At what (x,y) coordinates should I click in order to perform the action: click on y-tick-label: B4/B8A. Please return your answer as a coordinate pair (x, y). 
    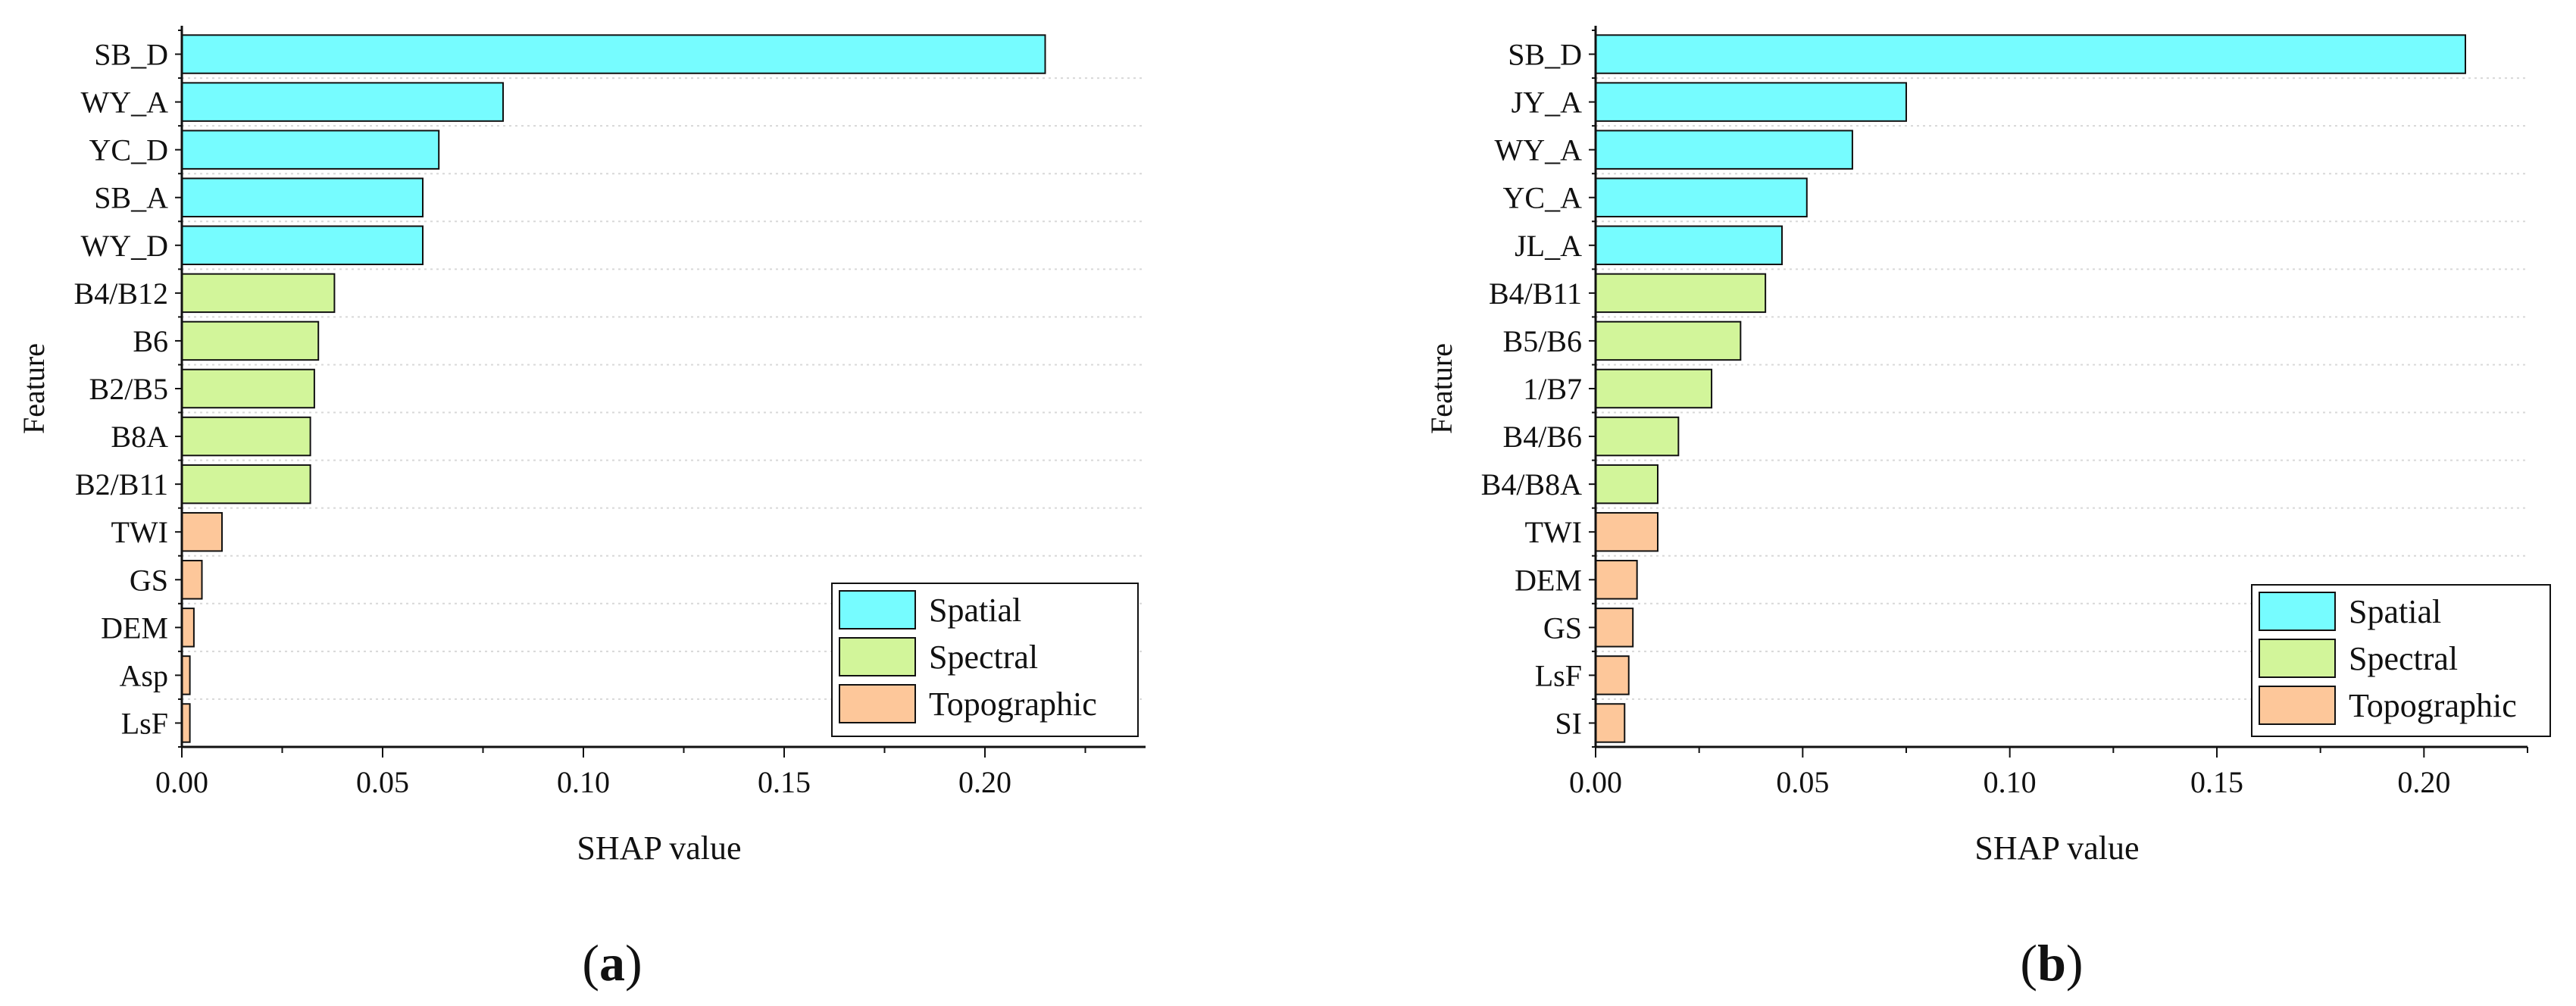
    Looking at the image, I should click on (1532, 484).